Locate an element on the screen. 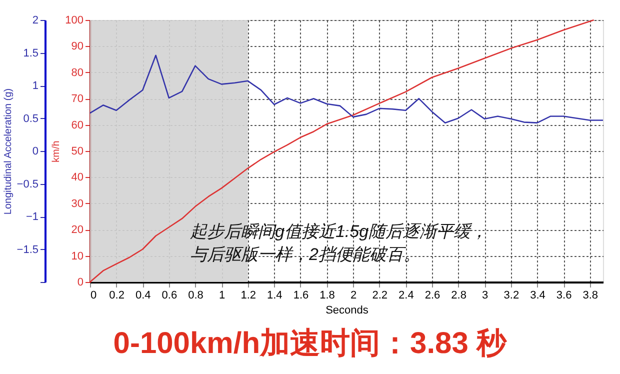 The width and height of the screenshot is (620, 374). x-tick-label: 0.8 is located at coordinates (196, 296).